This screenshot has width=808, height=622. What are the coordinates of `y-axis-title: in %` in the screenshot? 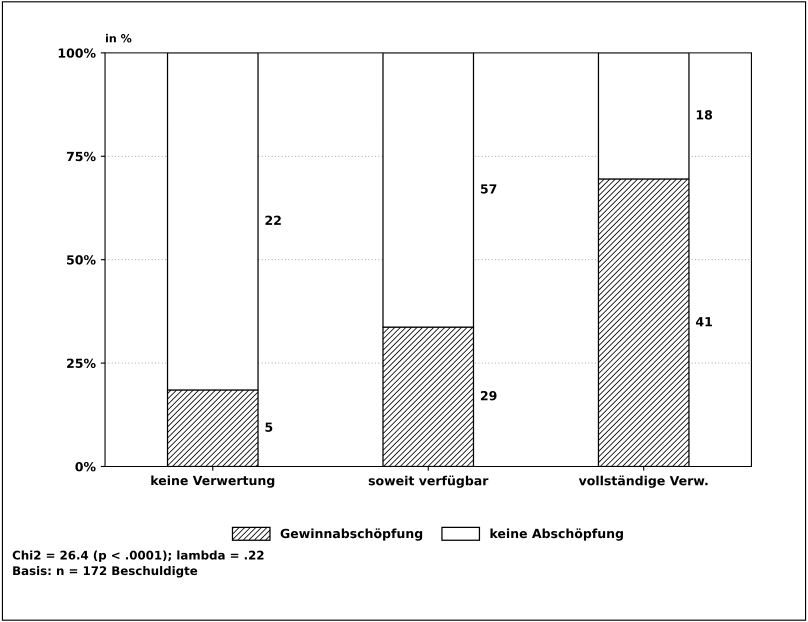 It's located at (119, 38).